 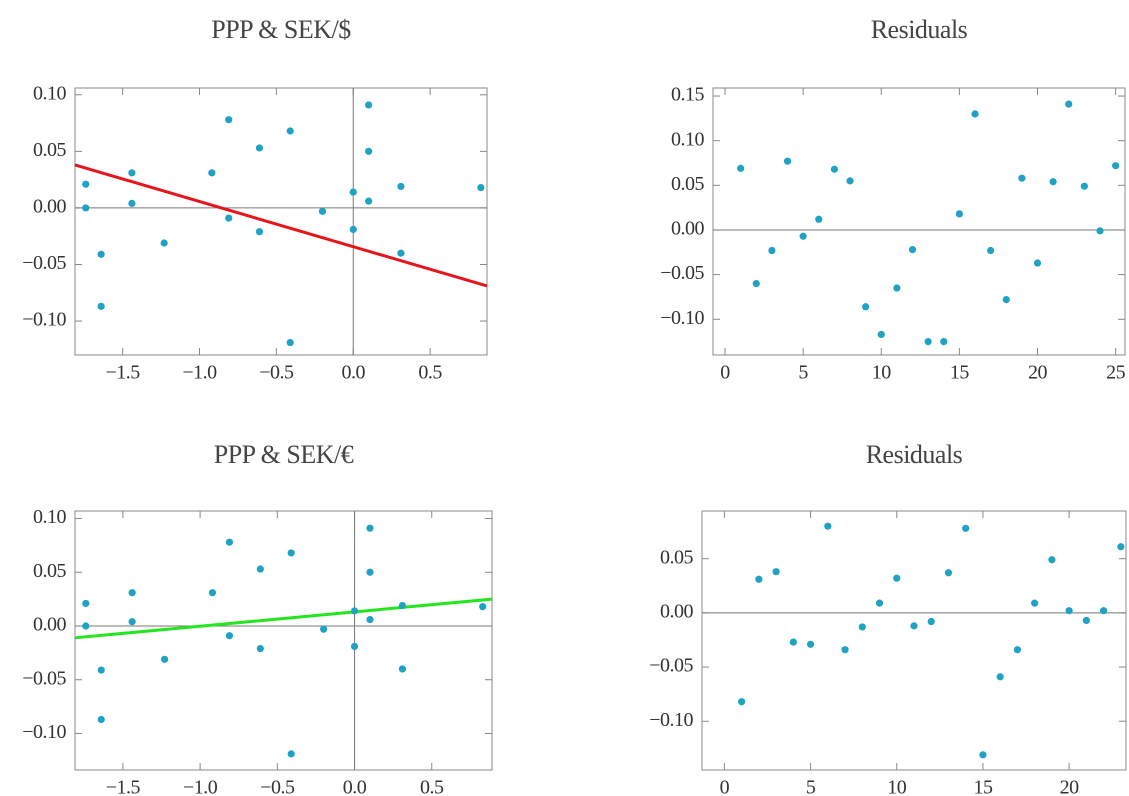 What do you see at coordinates (432, 786) in the screenshot?
I see `x-tick-label: 0.5` at bounding box center [432, 786].